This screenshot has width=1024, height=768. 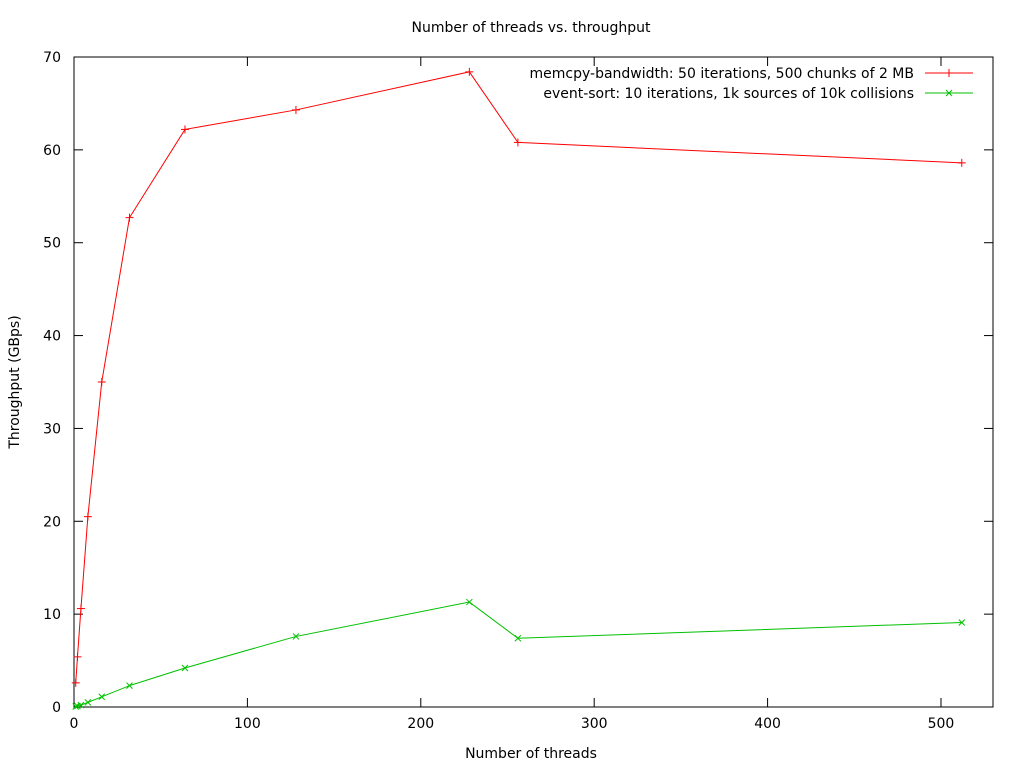 What do you see at coordinates (56, 708) in the screenshot?
I see `y-tick-label: 0` at bounding box center [56, 708].